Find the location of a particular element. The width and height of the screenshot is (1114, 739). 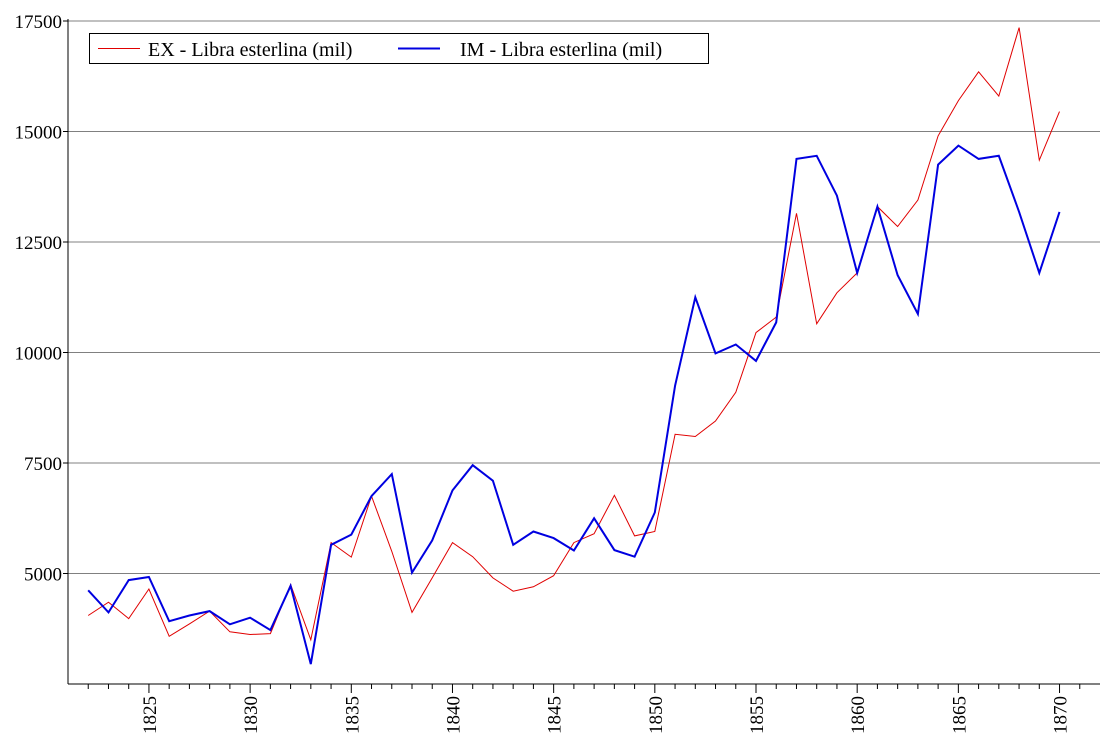

x-tick-label: 1865 is located at coordinates (959, 715).